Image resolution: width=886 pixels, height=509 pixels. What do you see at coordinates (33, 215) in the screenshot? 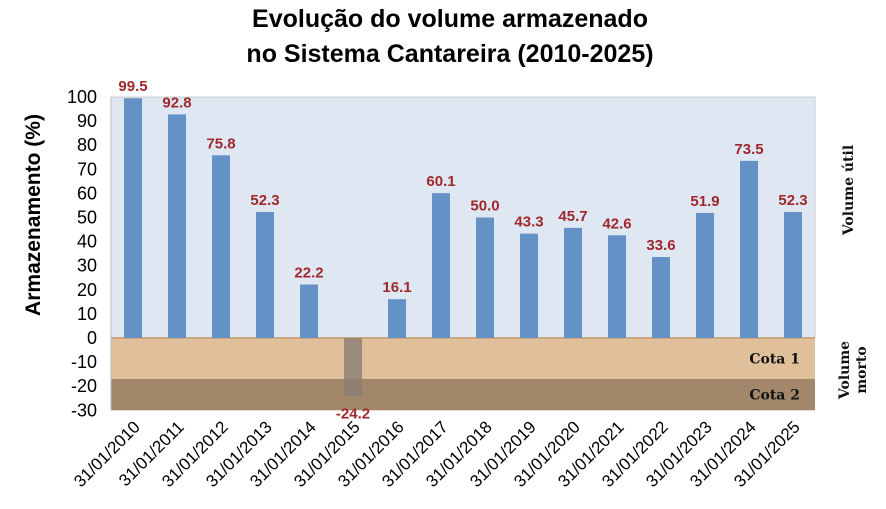
I see `y-axis-label: Armazenamento (%)` at bounding box center [33, 215].